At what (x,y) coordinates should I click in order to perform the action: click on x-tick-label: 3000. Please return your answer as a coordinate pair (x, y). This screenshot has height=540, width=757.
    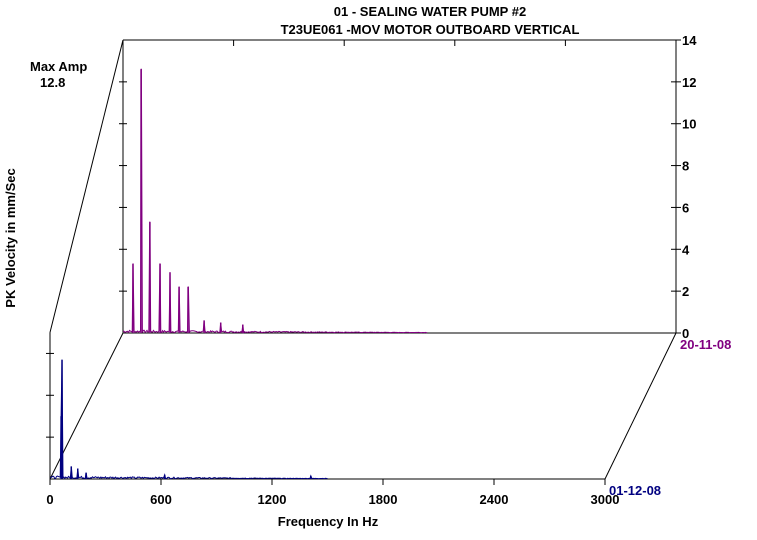
    Looking at the image, I should click on (605, 499).